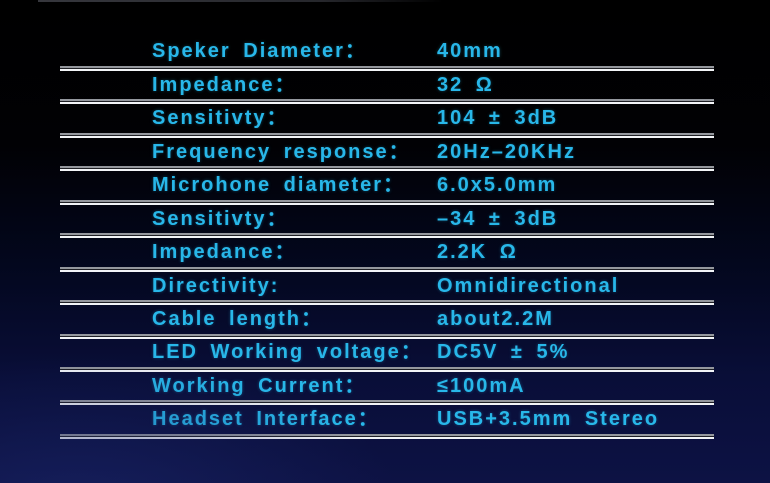 Image resolution: width=770 pixels, height=483 pixels. I want to click on spec-row: Directivity: Omnidirectional, so click(385, 286).